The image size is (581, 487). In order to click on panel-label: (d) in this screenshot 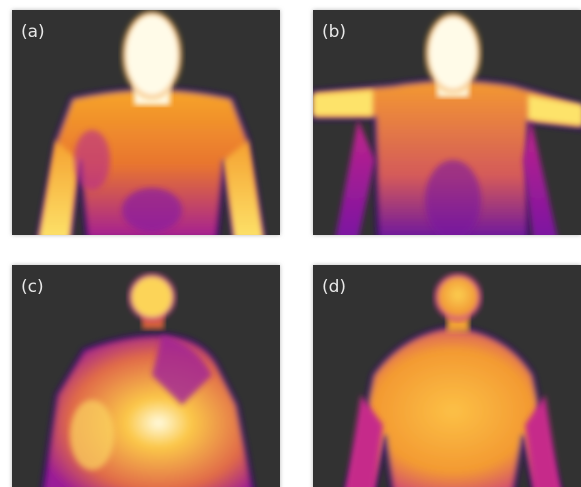, I will do `click(334, 287)`.